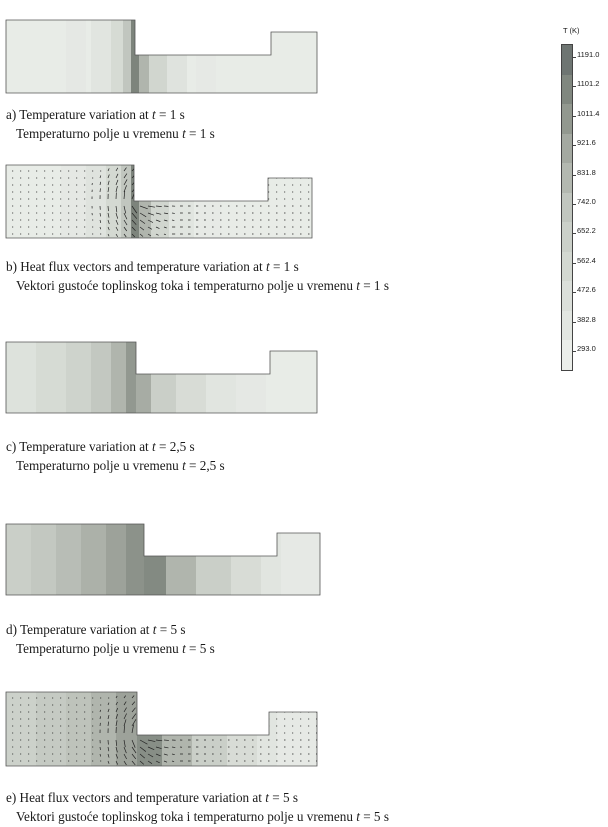 The height and width of the screenshot is (827, 608). Describe the element at coordinates (584, 172) in the screenshot. I see `legend-tick-label: 831.8` at that location.